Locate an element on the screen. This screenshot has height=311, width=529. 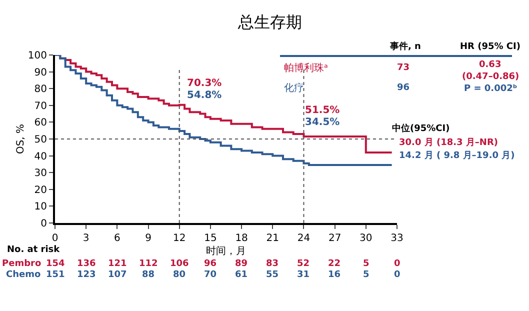
text: 22 is located at coordinates (334, 264).